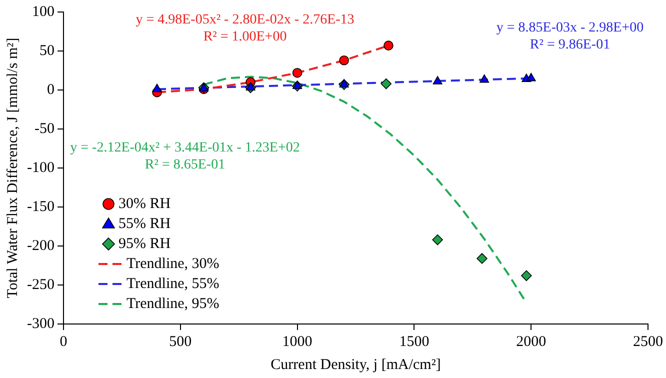  I want to click on y-tick-label: -200, so click(40, 246).